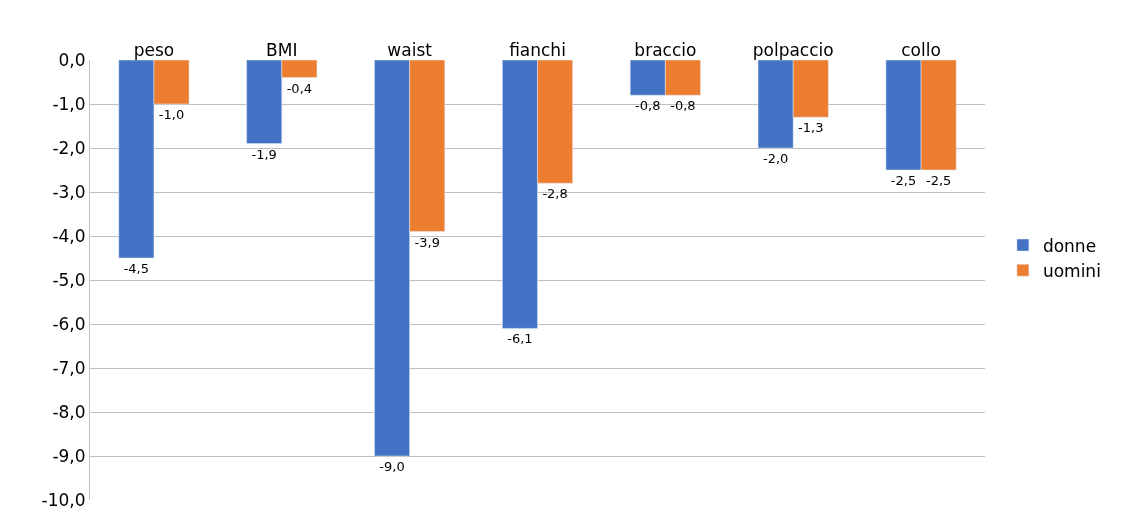 The width and height of the screenshot is (1145, 522). I want to click on data-label: -1,9, so click(264, 154).